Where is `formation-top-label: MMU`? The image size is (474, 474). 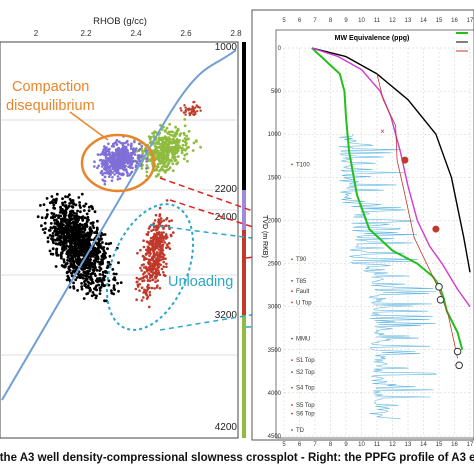 formation-top-label: MMU is located at coordinates (303, 340).